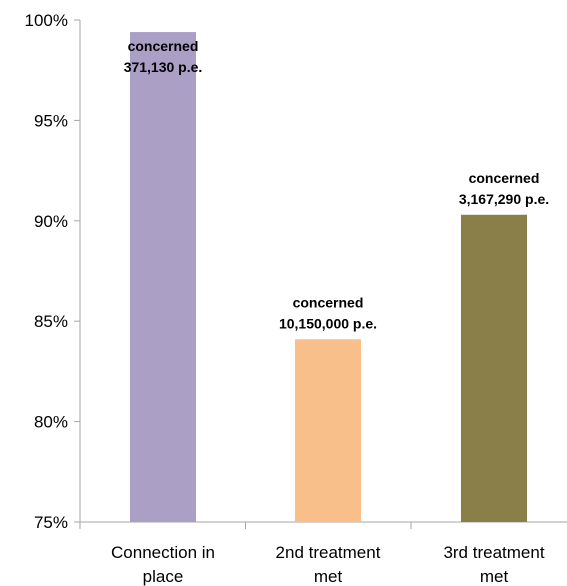  Describe the element at coordinates (163, 552) in the screenshot. I see `x-category-label: Connection in` at that location.